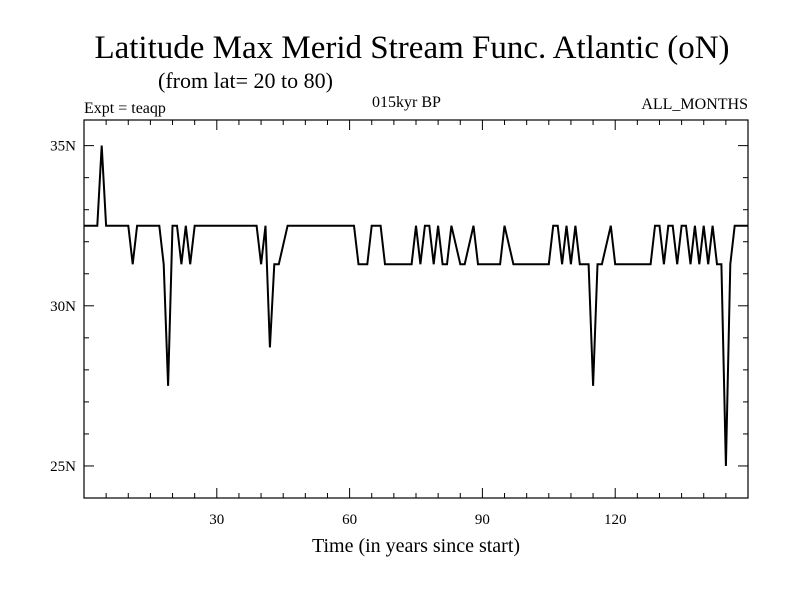  What do you see at coordinates (349, 520) in the screenshot?
I see `x-tick-label: 60` at bounding box center [349, 520].